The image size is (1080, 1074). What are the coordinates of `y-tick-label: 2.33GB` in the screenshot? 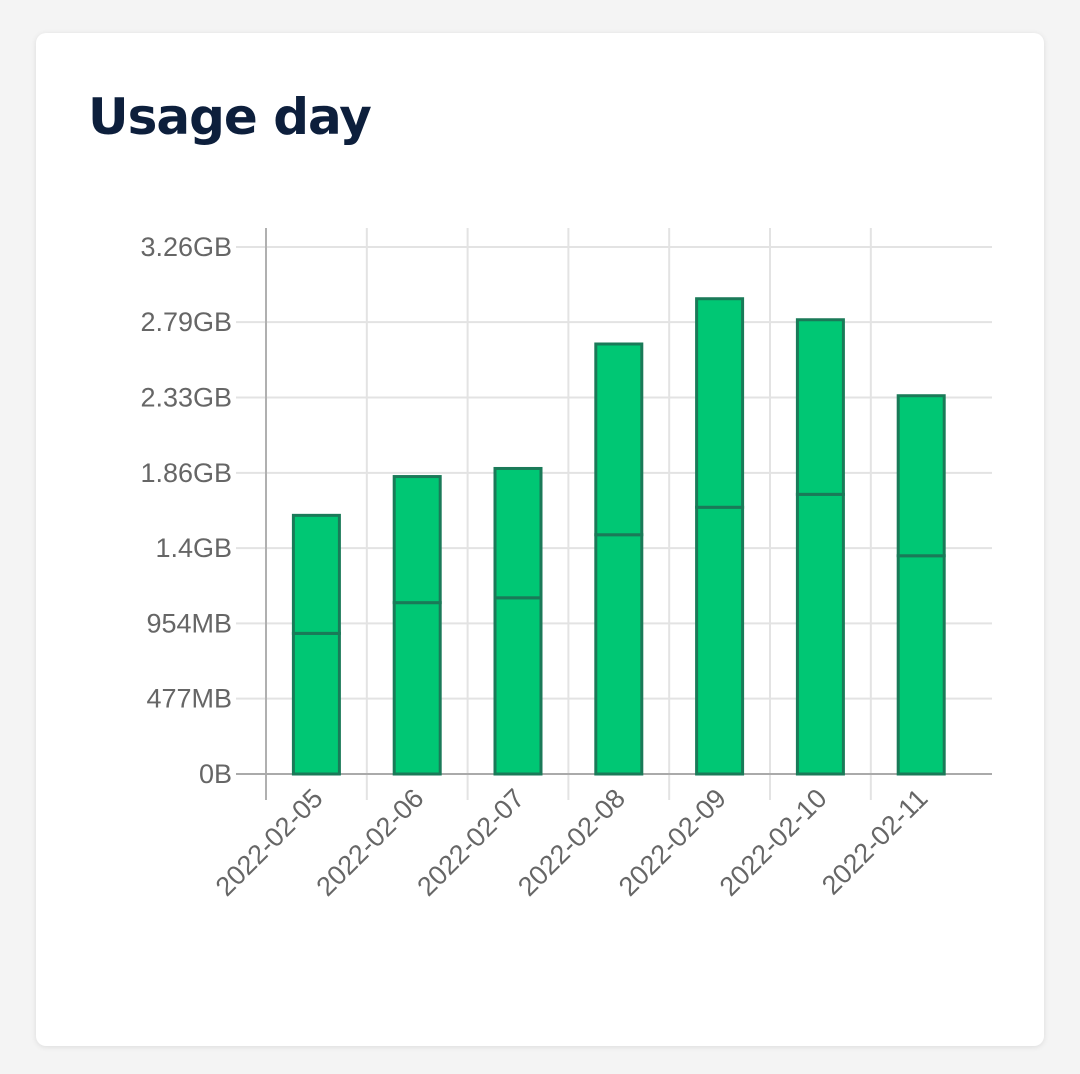 It's located at (186, 398).